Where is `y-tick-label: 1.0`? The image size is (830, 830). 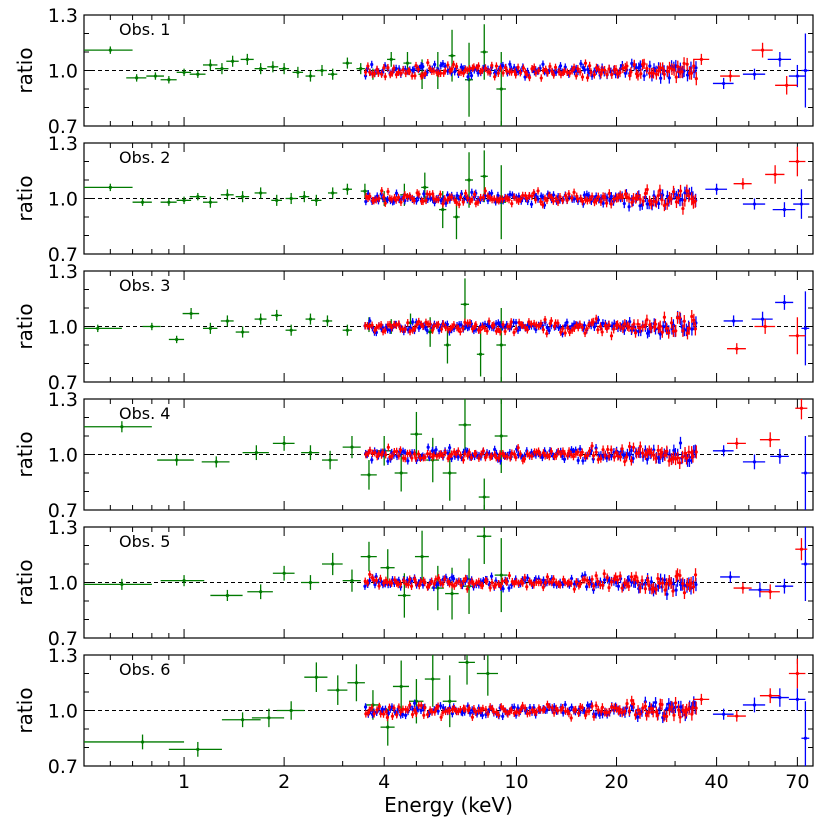 y-tick-label: 1.0 is located at coordinates (63, 328).